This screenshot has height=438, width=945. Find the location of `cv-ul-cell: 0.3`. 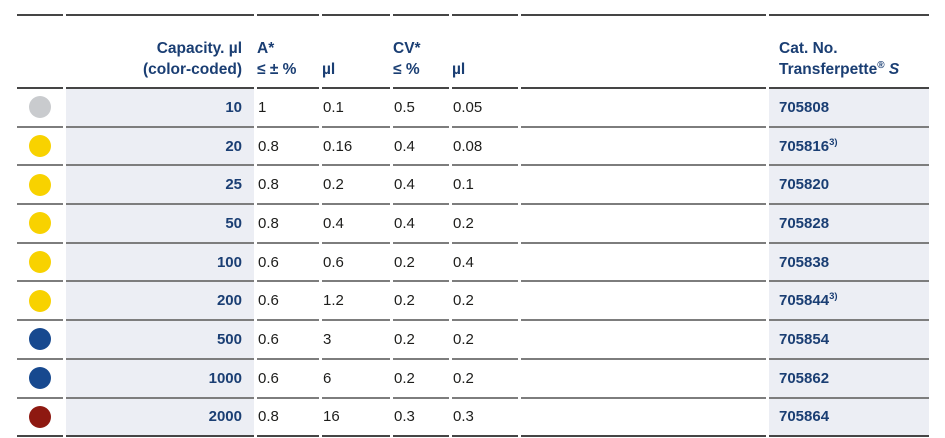

cv-ul-cell: 0.3 is located at coordinates (485, 418).